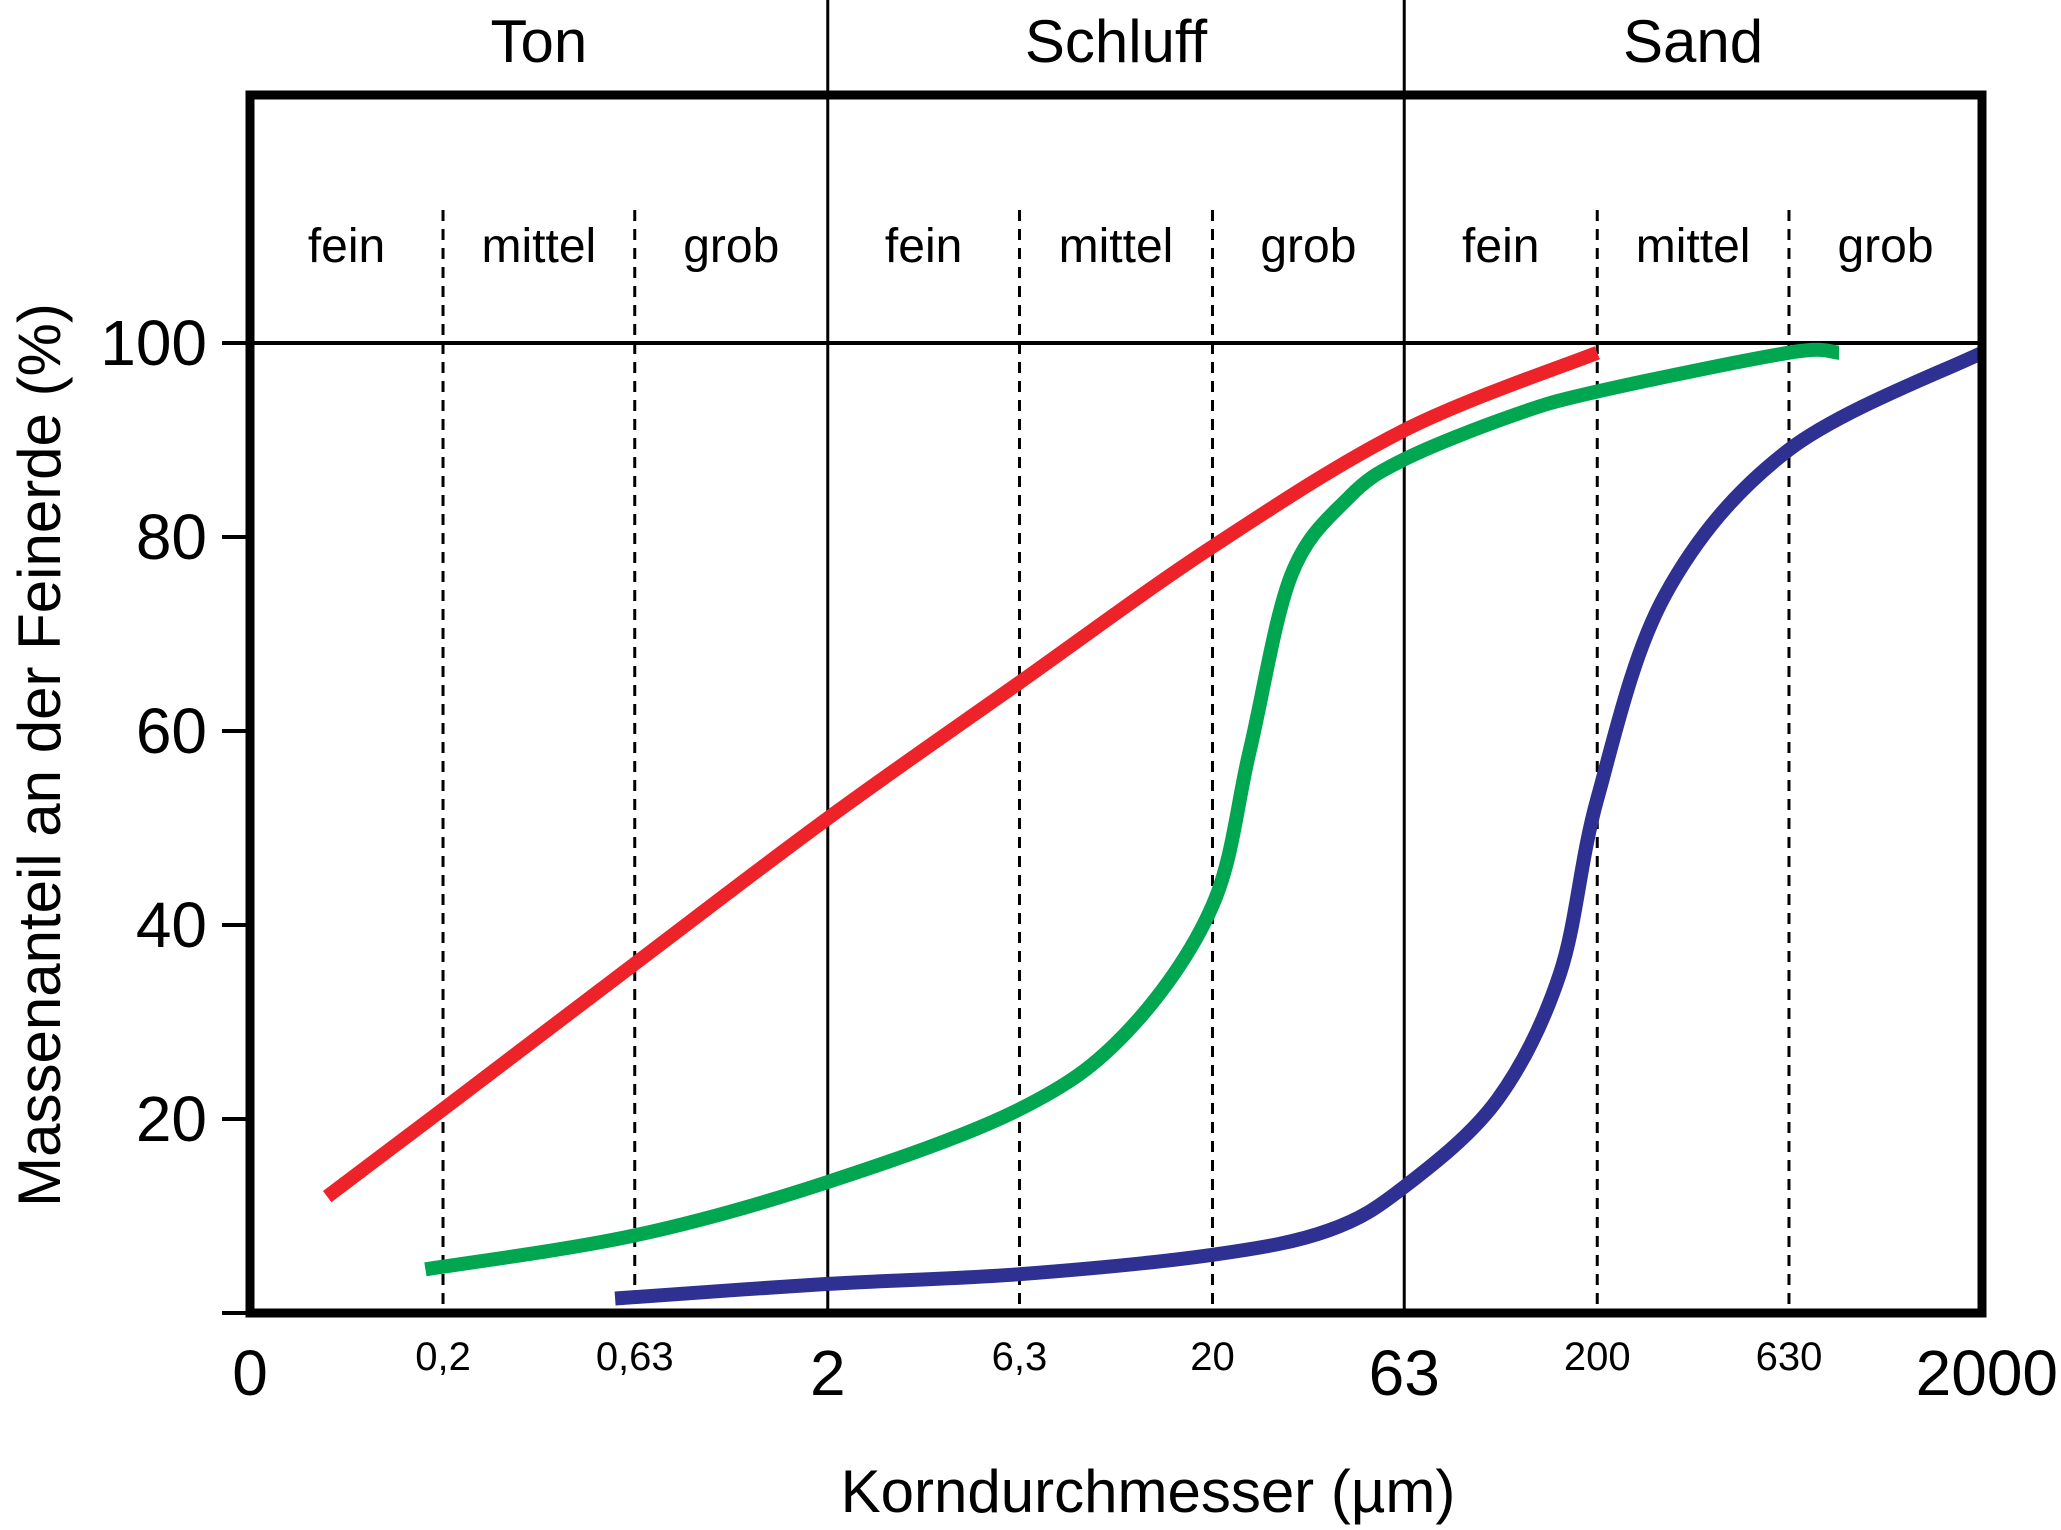  Describe the element at coordinates (1148, 1491) in the screenshot. I see `x-axis-title: Korndurchmesser (µm)` at that location.